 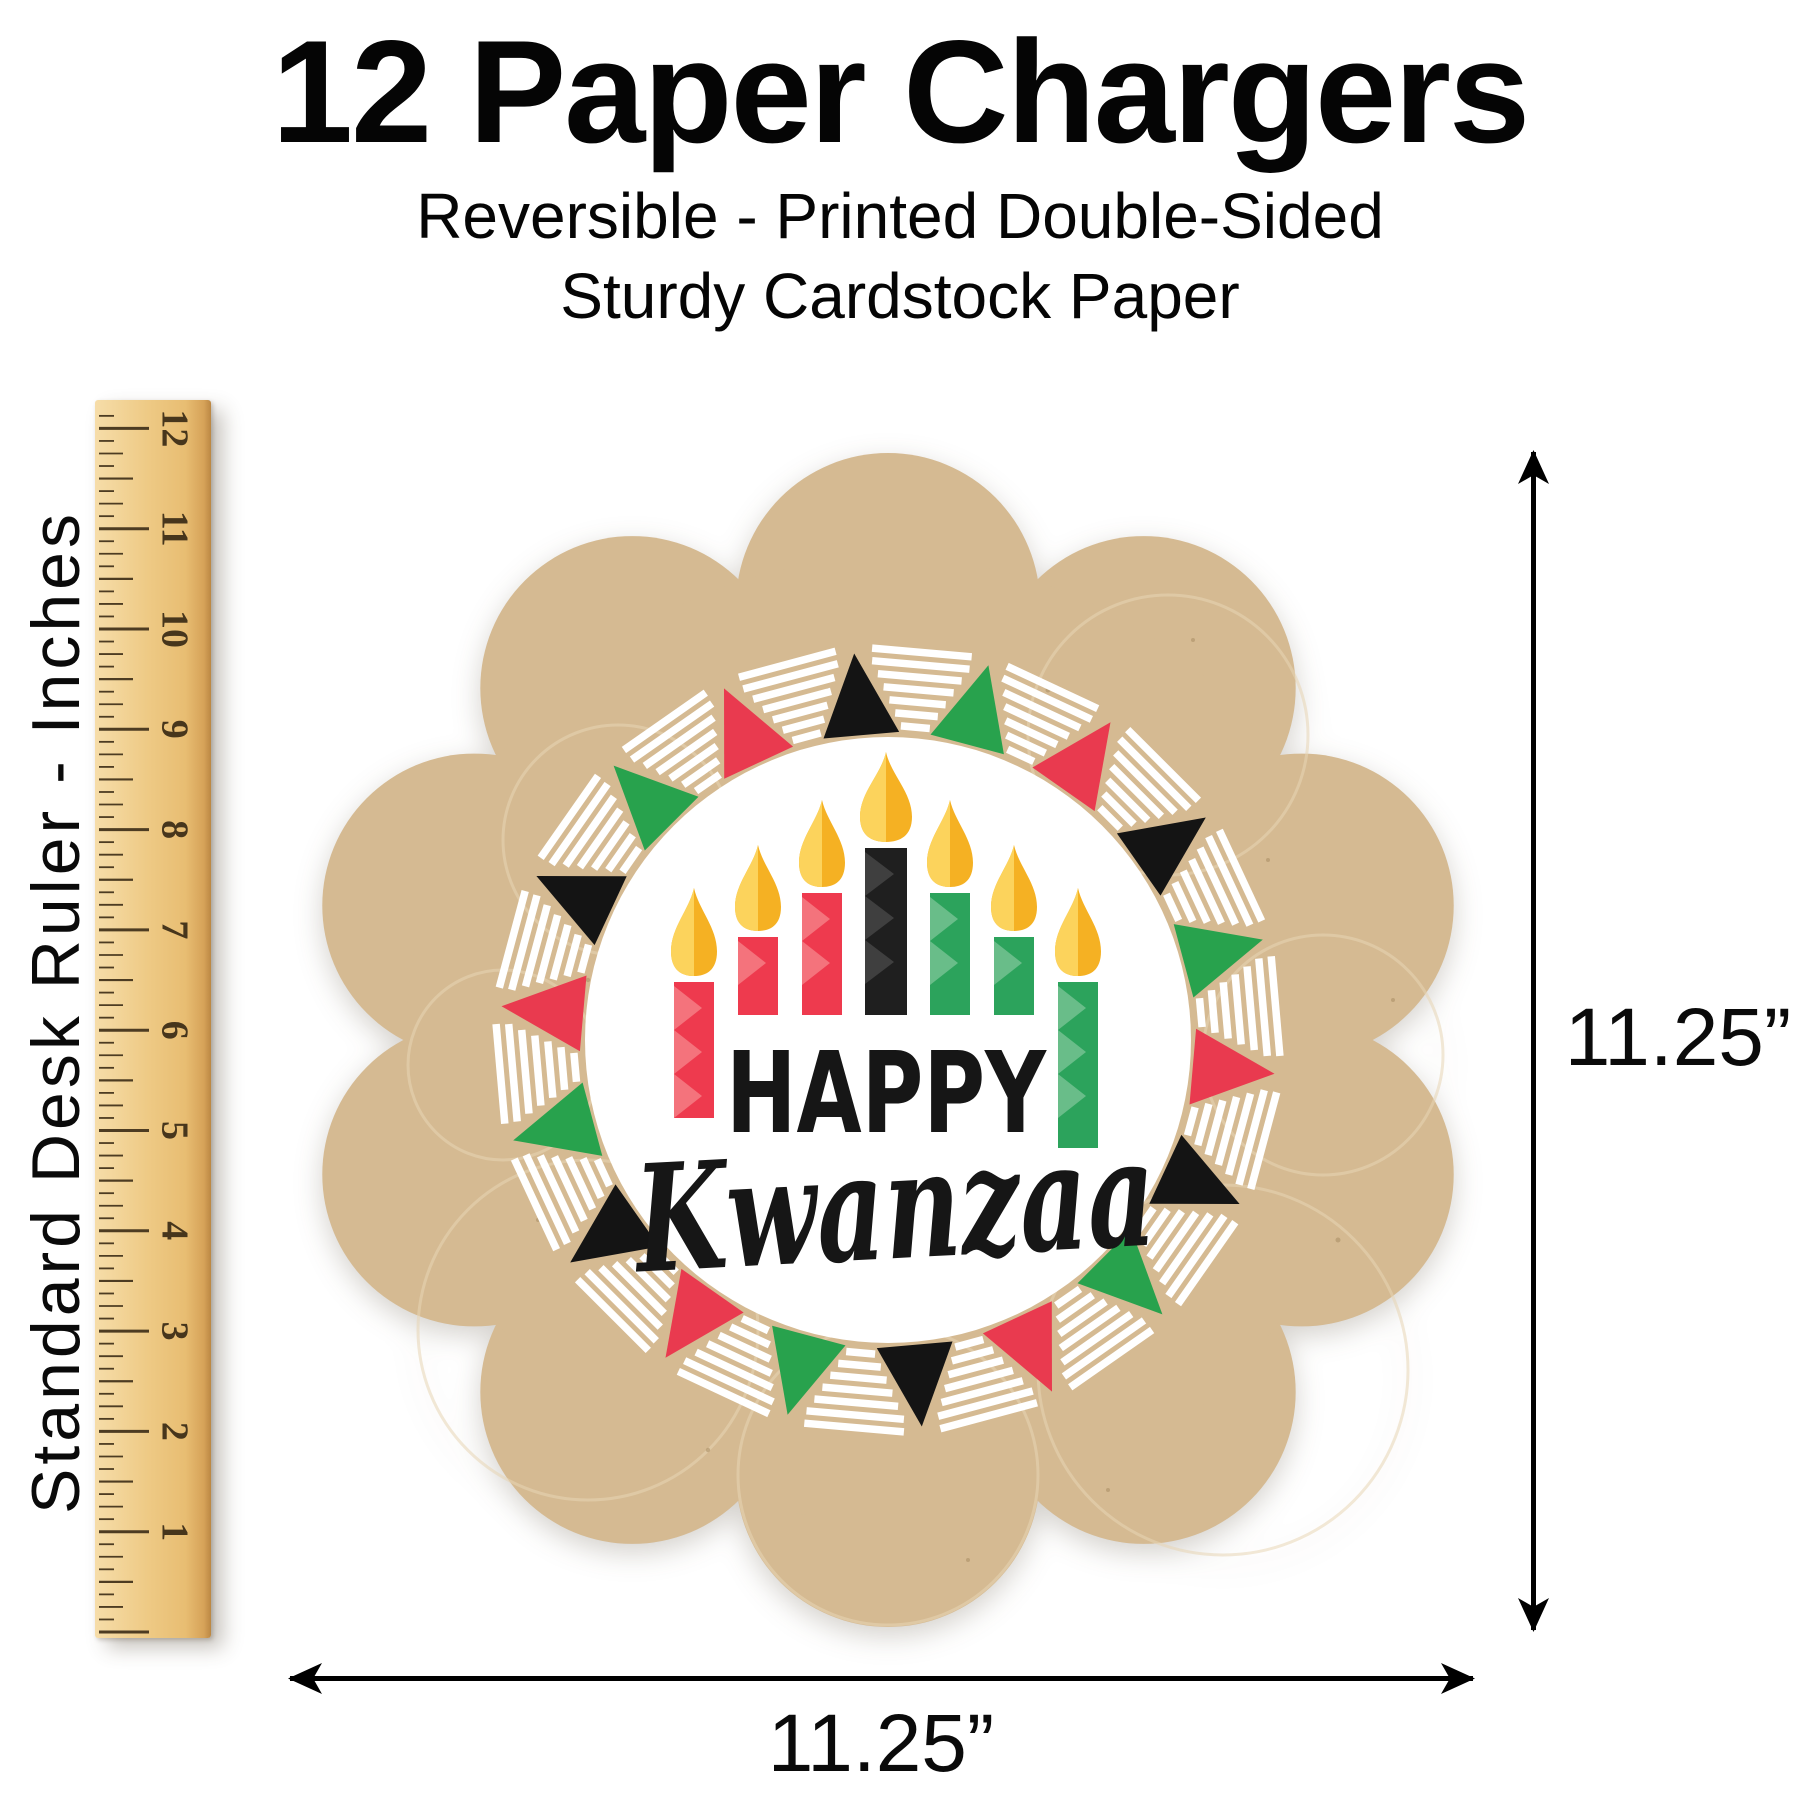 What do you see at coordinates (174, 1030) in the screenshot?
I see `ruler-number: 6` at bounding box center [174, 1030].